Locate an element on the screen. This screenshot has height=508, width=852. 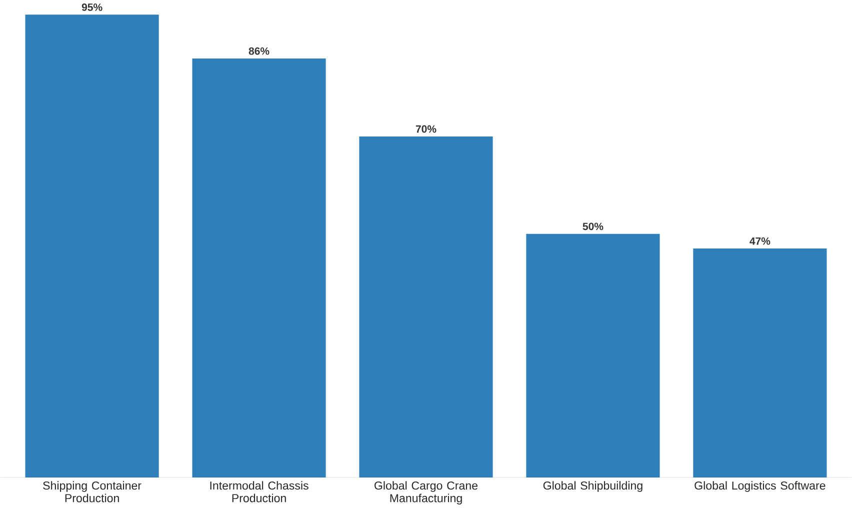
data-label: 86% is located at coordinates (259, 51).